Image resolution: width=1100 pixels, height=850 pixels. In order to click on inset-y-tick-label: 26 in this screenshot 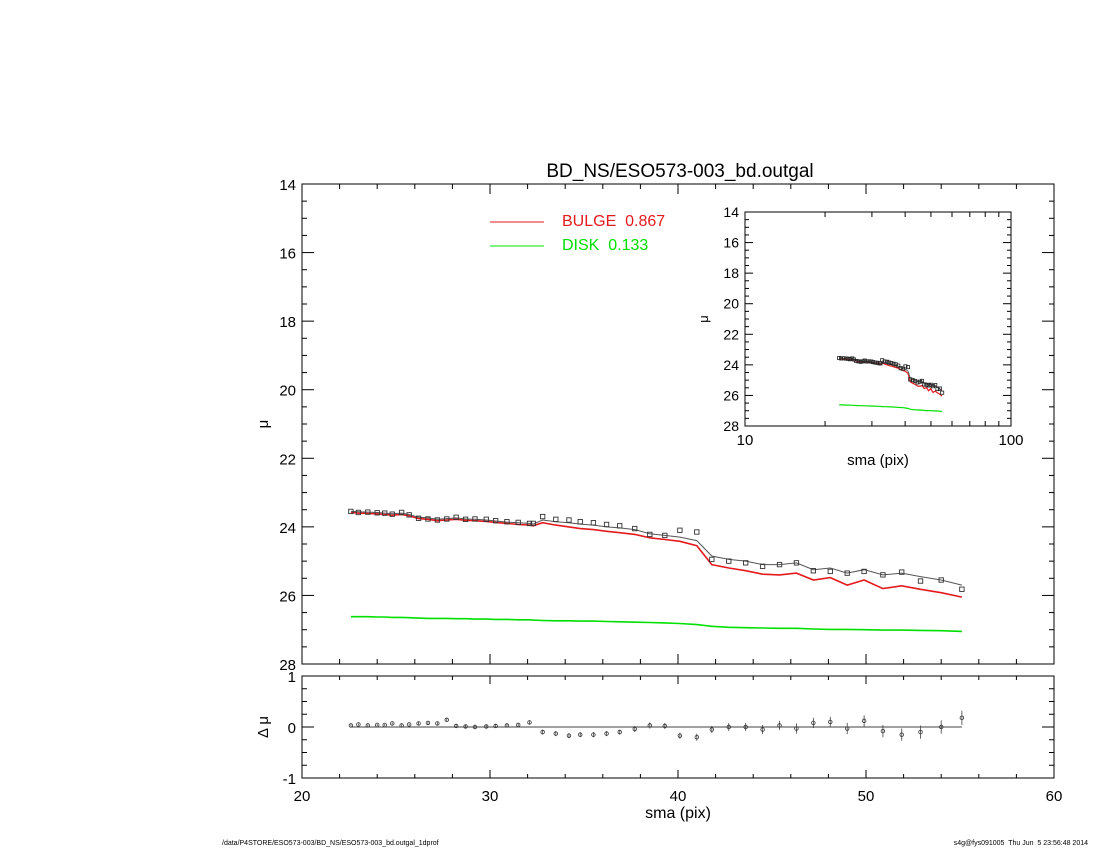, I will do `click(731, 395)`.